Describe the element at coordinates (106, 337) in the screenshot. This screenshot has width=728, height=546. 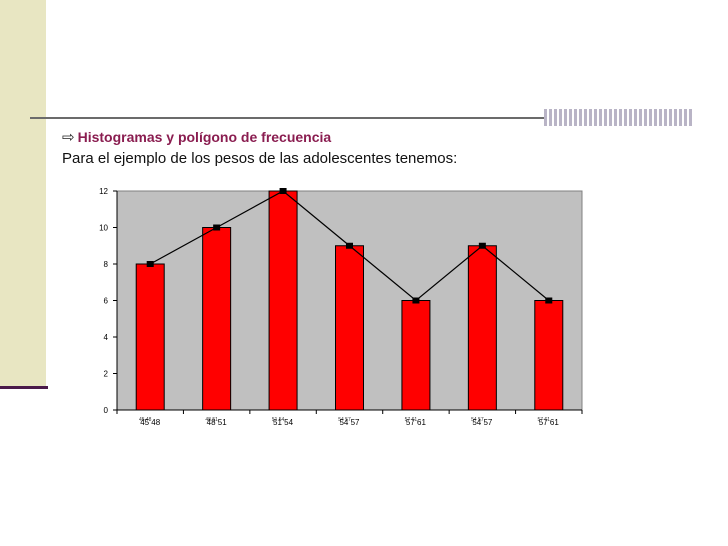
I see `y-tick-label: 4` at that location.